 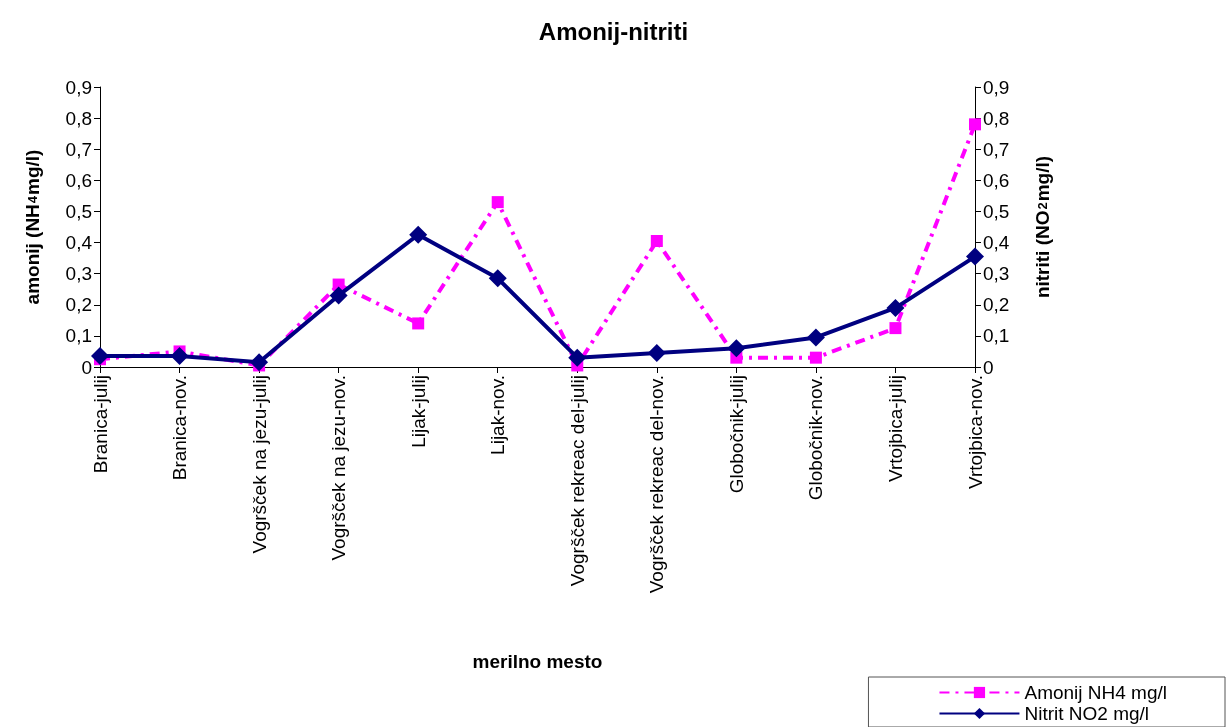 I want to click on y-tick-label: 0,4, so click(x=79, y=243).